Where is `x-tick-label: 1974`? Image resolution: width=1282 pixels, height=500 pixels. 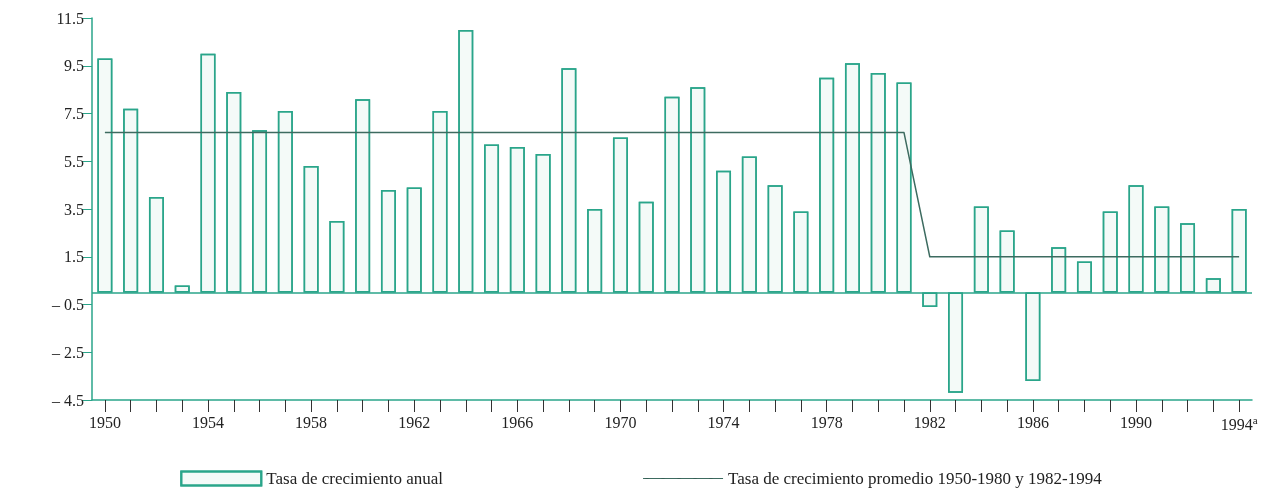 x-tick-label: 1974 is located at coordinates (723, 422).